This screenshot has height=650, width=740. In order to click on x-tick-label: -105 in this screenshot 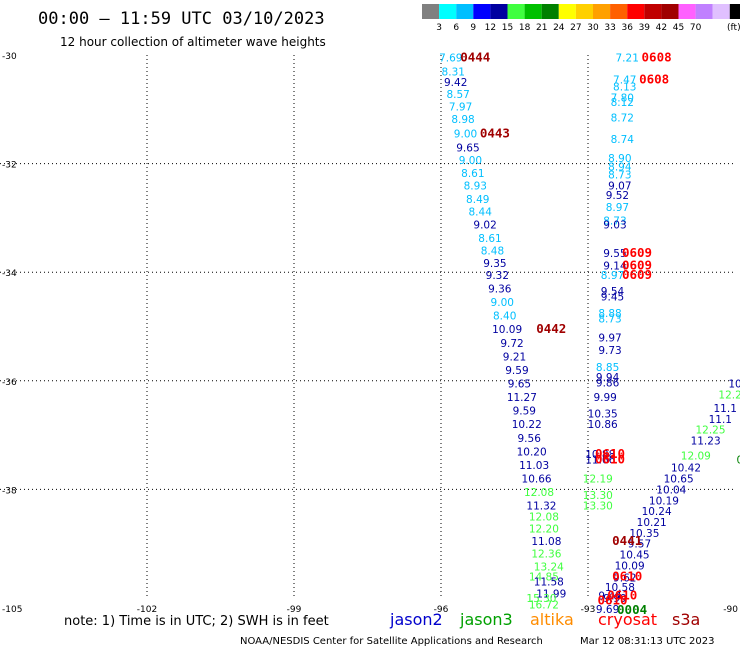, I will do `click(12, 610)`.